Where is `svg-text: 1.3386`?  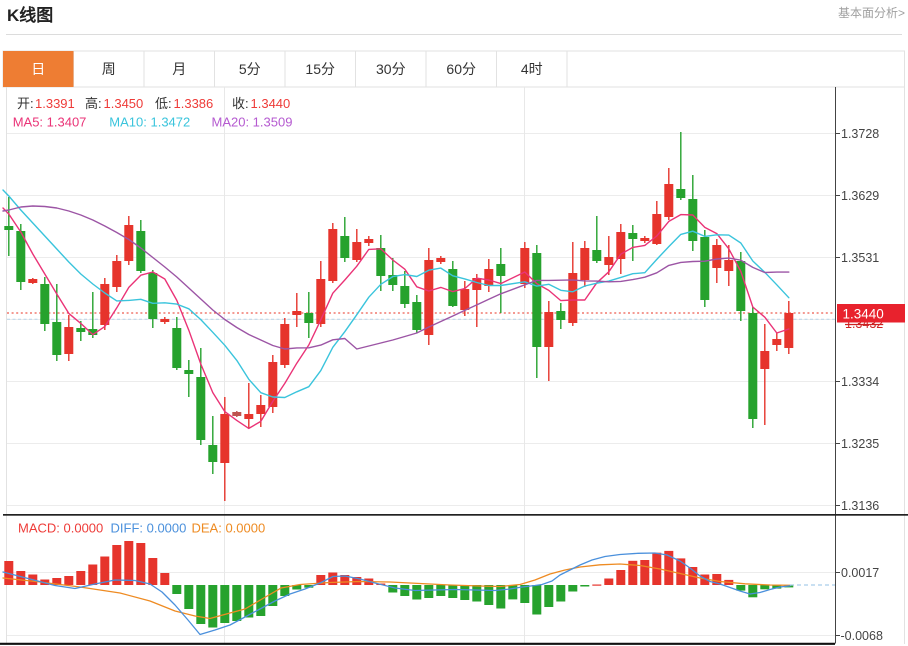 svg-text: 1.3386 is located at coordinates (194, 103).